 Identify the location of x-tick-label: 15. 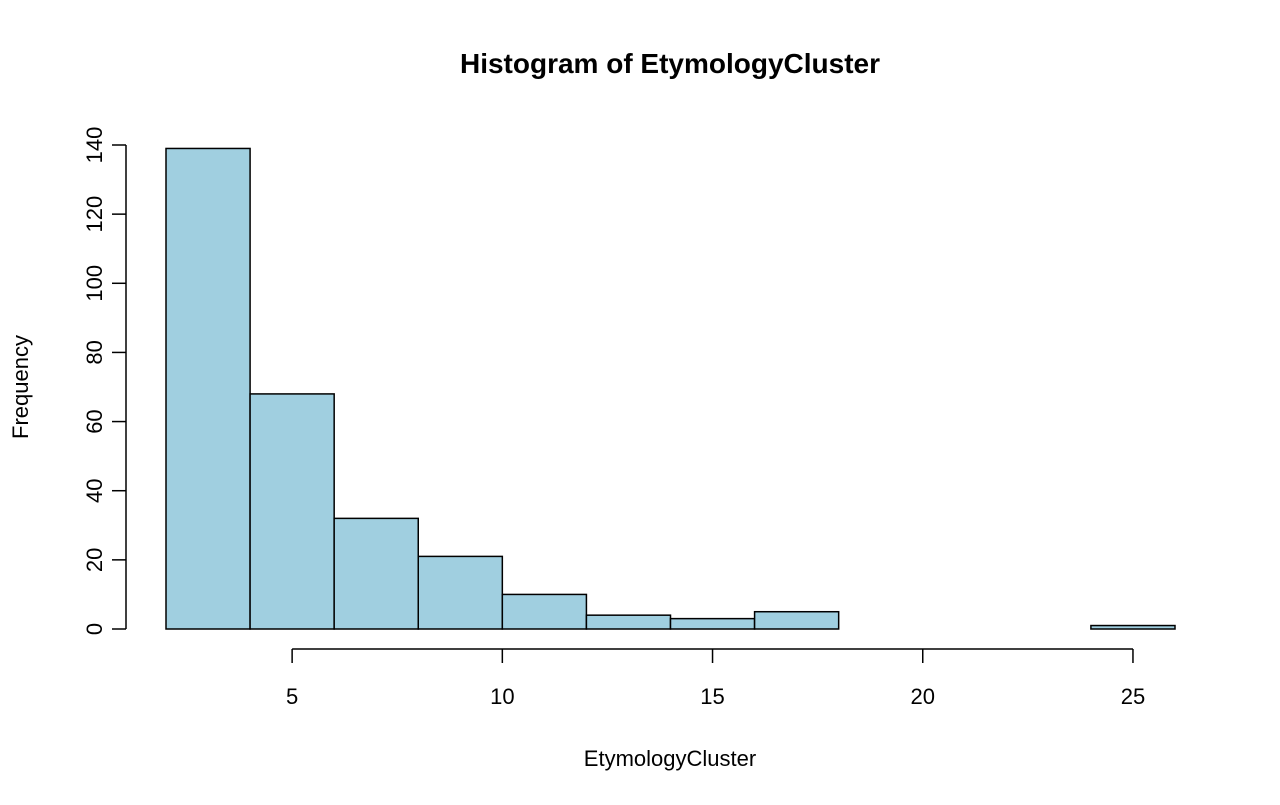
(712, 696).